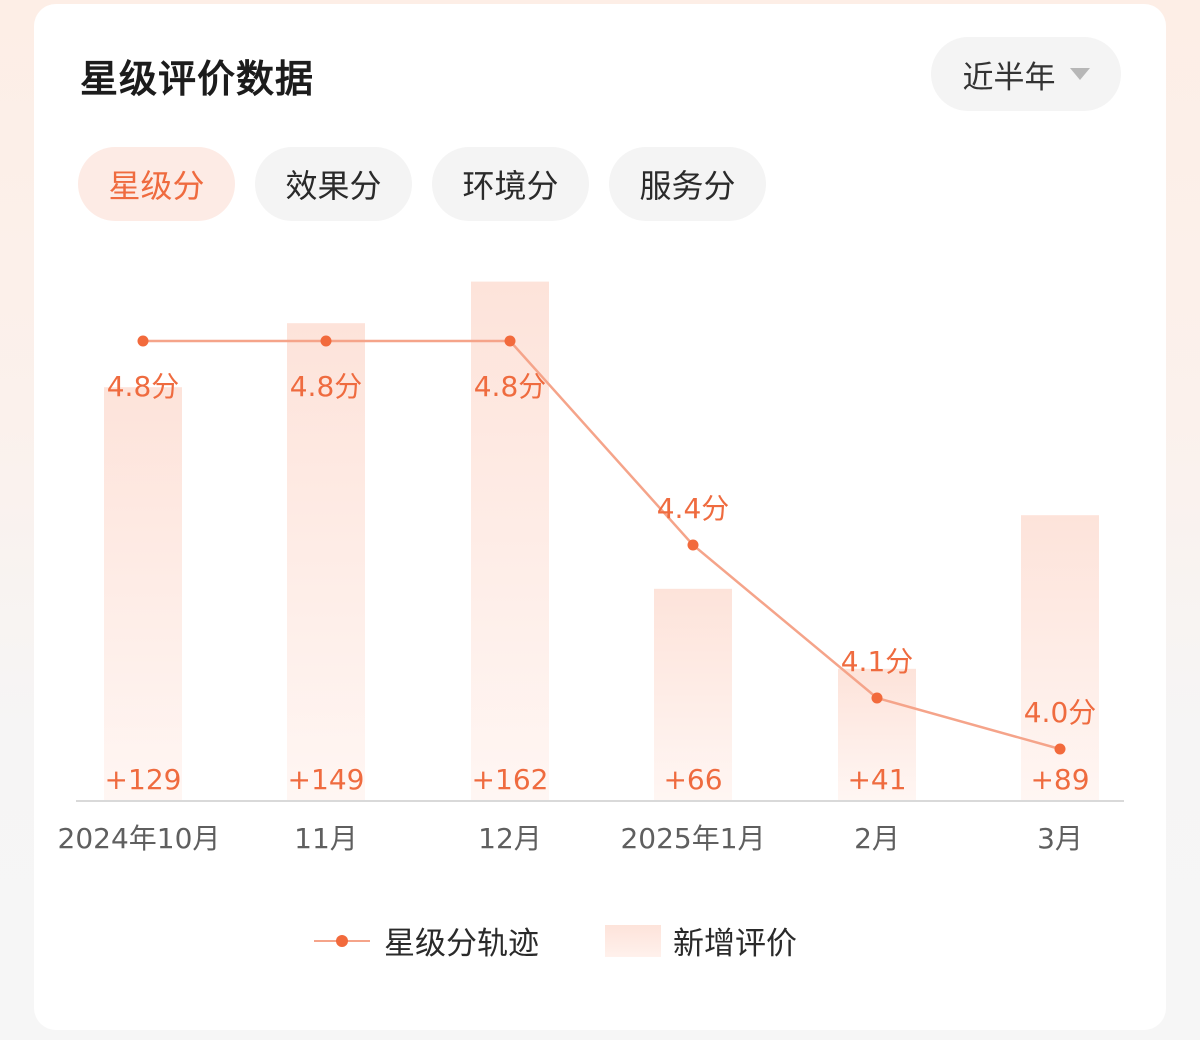 This screenshot has width=1200, height=1040. Describe the element at coordinates (333, 184) in the screenshot. I see `tab-effect-score: 效果分` at that location.